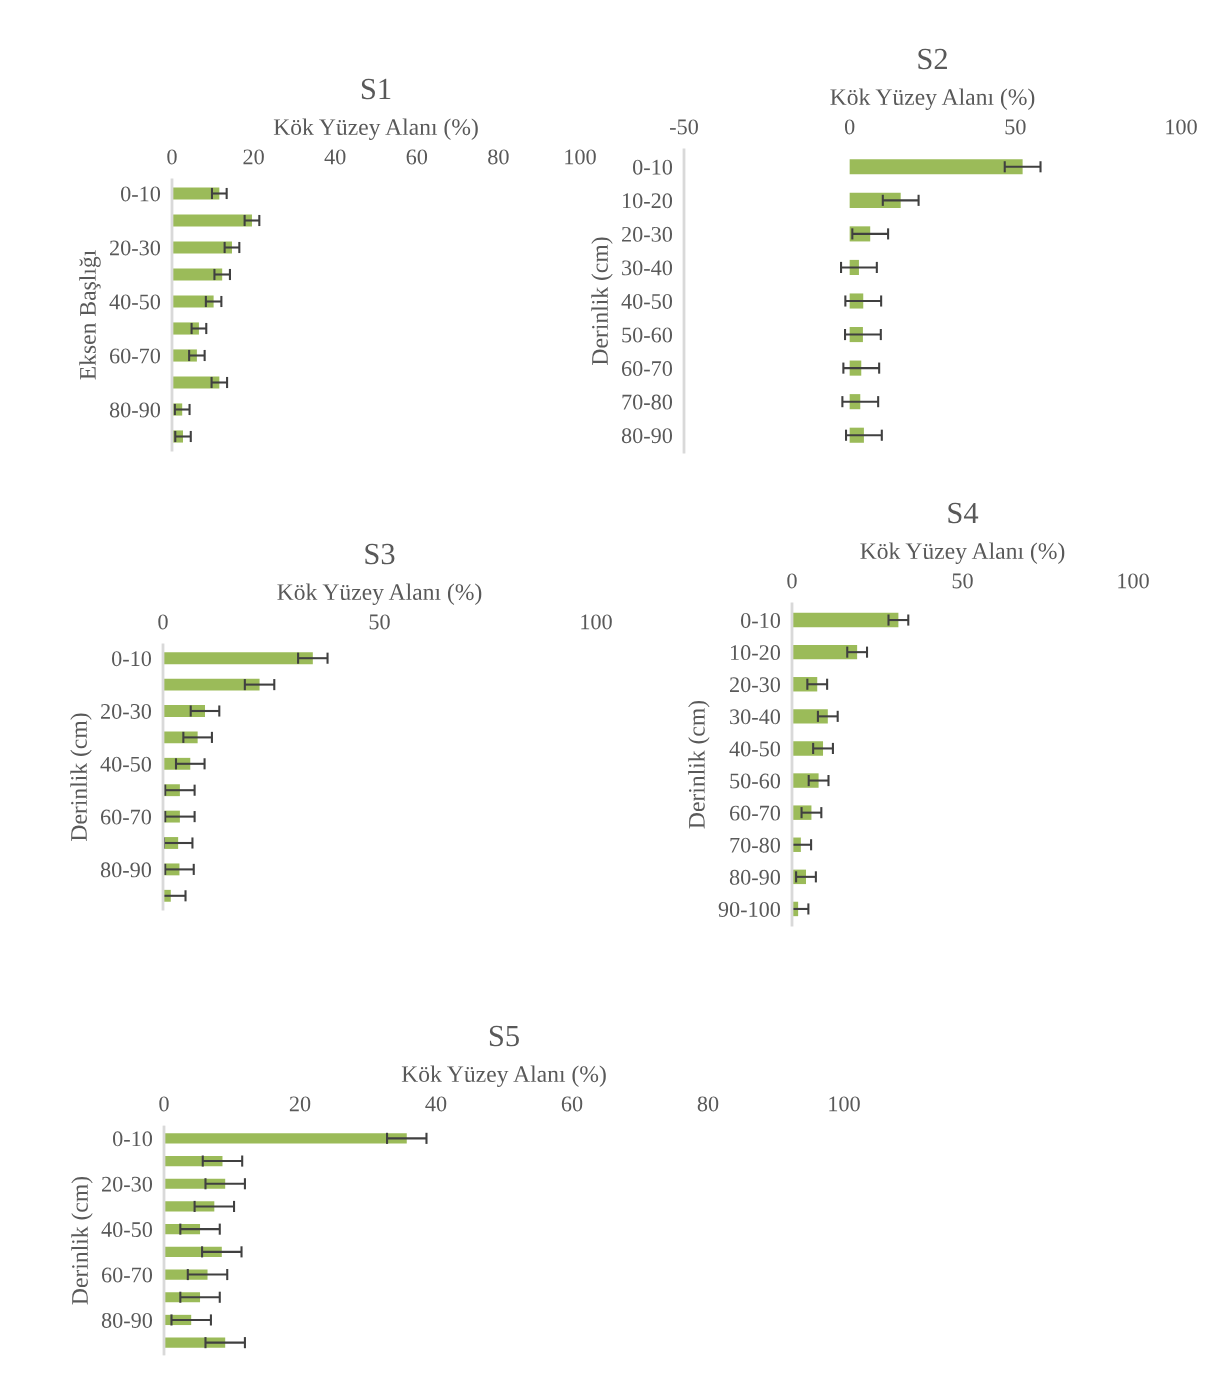 The height and width of the screenshot is (1398, 1215). What do you see at coordinates (90, 315) in the screenshot?
I see `y-axis-title: Eksen Başlığı` at bounding box center [90, 315].